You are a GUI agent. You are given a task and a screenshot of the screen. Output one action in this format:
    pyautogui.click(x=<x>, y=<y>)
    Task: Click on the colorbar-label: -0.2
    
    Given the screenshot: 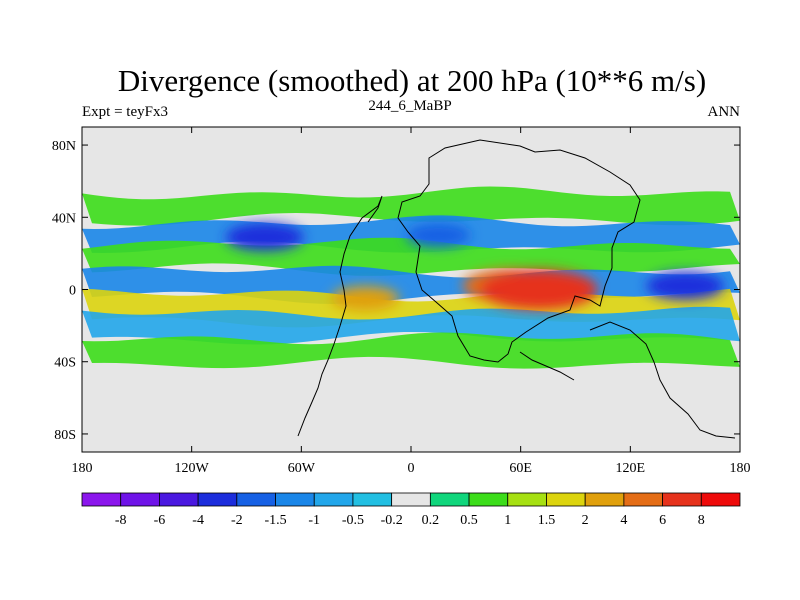 What is the action you would take?
    pyautogui.click(x=392, y=520)
    